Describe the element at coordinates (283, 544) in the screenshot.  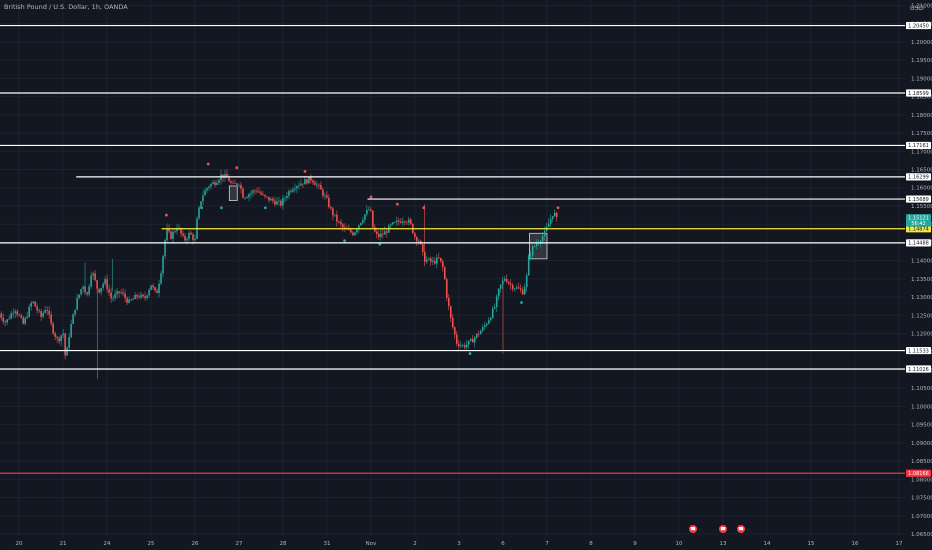
I see `x-tick-label: 28` at that location.